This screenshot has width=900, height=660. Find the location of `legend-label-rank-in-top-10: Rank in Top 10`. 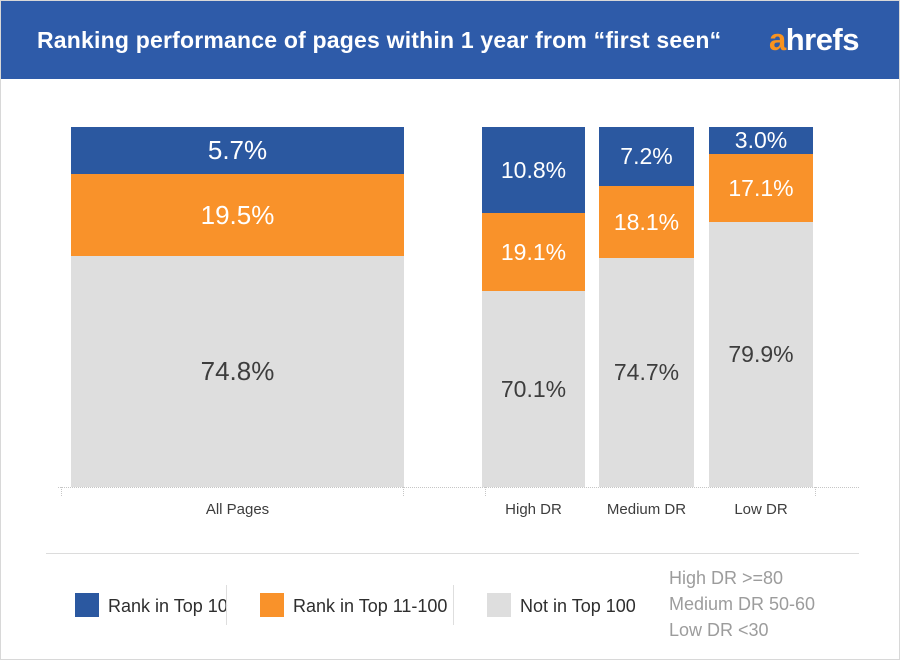

legend-label-rank-in-top-10: Rank in Top 10 is located at coordinates (168, 606).